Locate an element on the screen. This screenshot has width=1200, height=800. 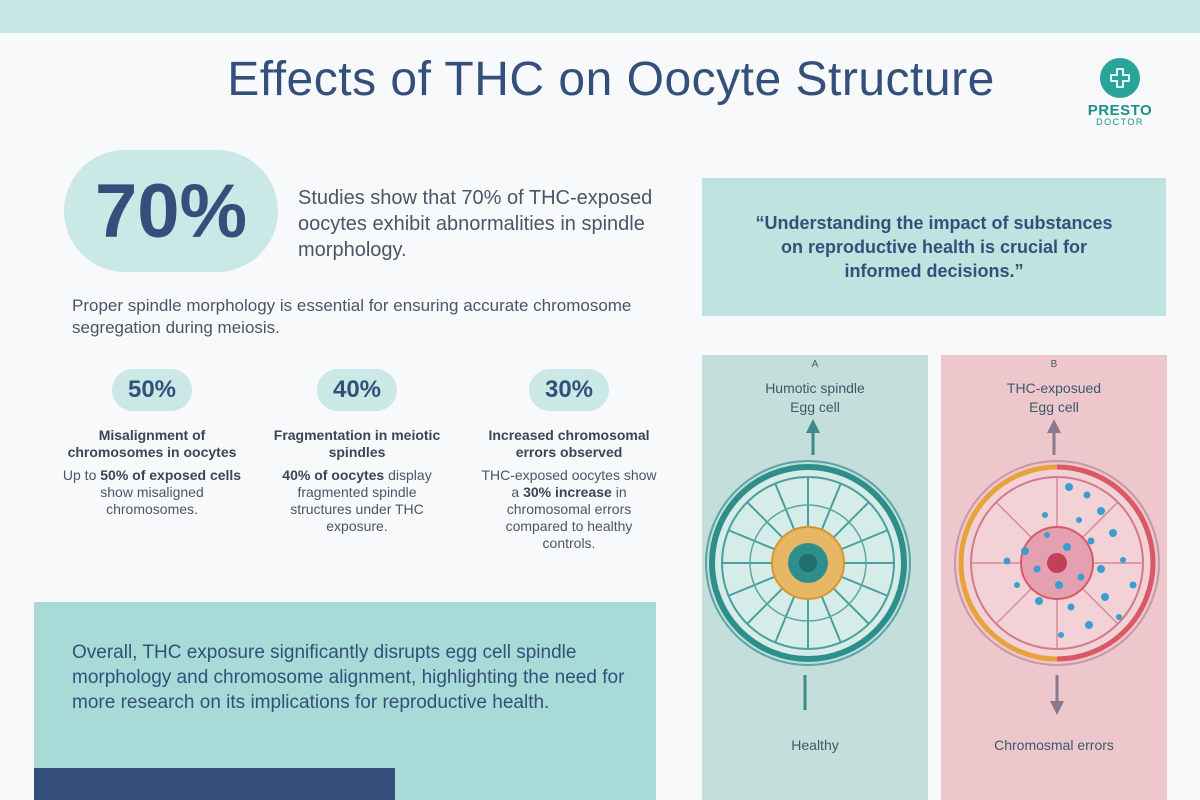
highlight-value: 70% is located at coordinates (171, 211).